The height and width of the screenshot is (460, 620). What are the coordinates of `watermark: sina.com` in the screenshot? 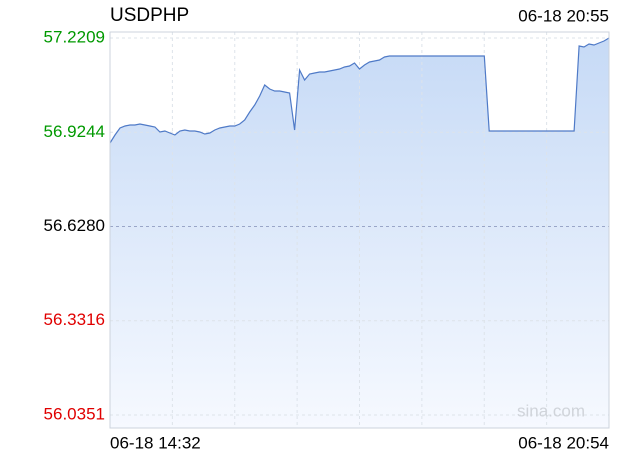 It's located at (551, 410).